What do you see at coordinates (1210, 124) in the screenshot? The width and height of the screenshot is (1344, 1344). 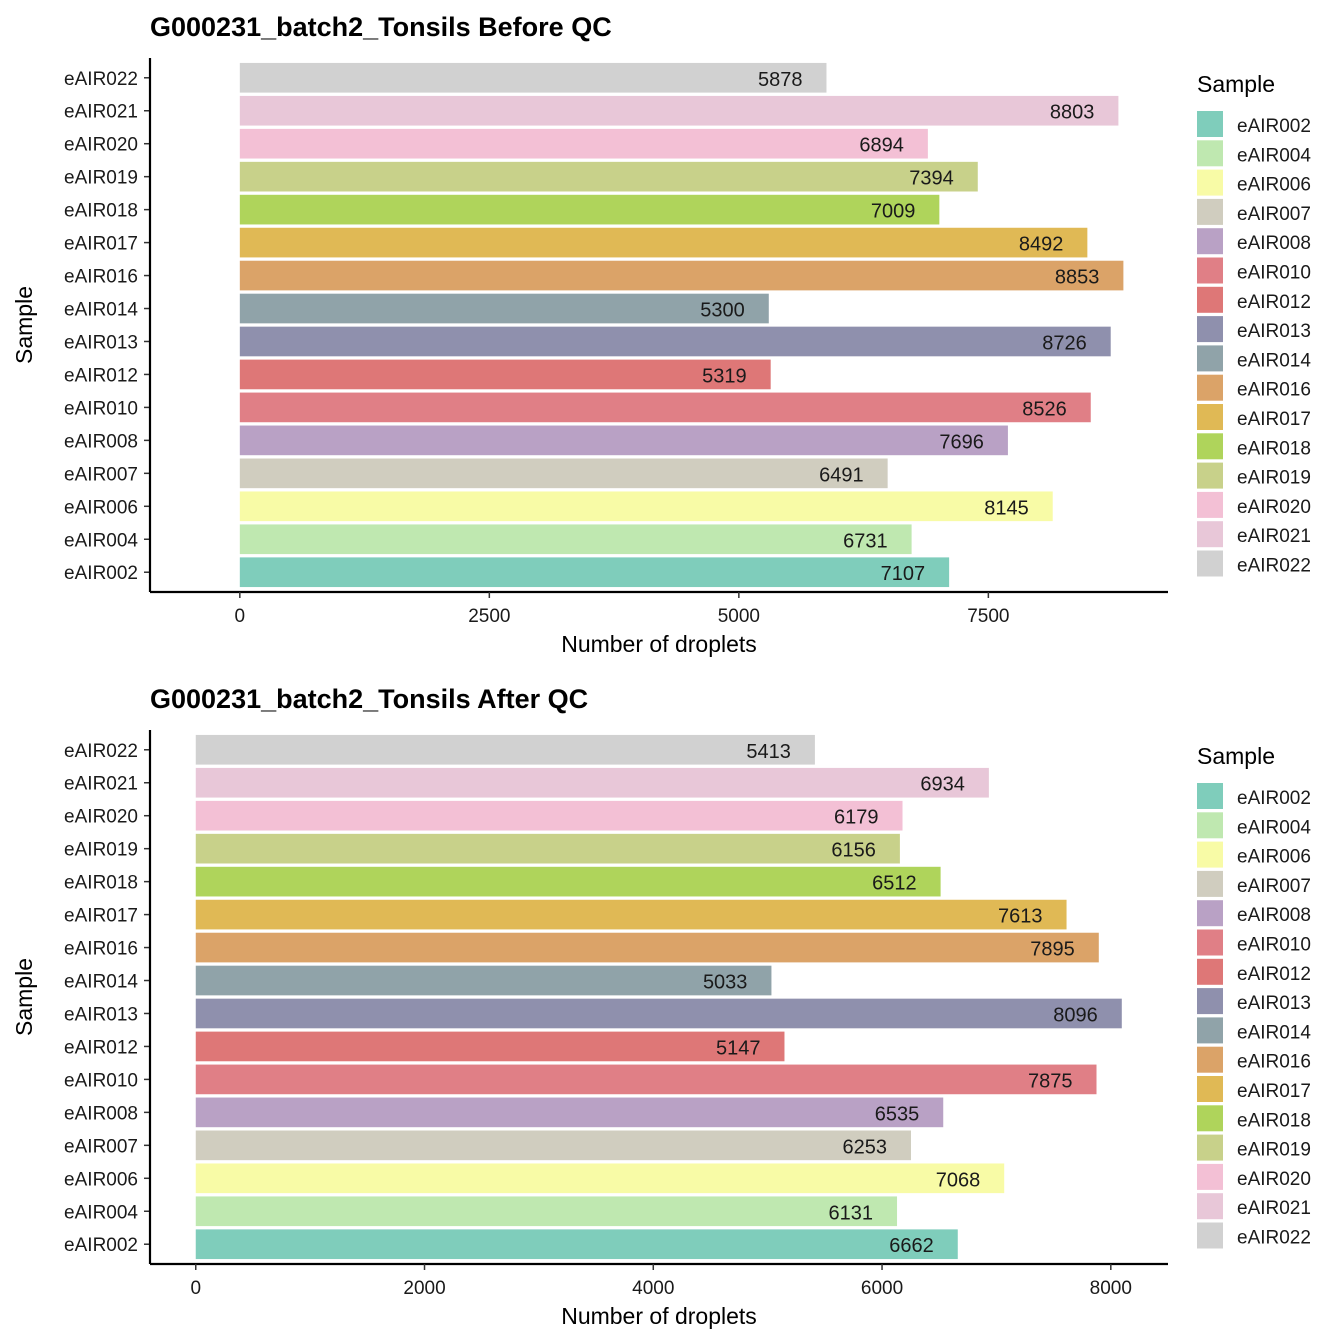 I see `legend-swatch-eAIR002` at bounding box center [1210, 124].